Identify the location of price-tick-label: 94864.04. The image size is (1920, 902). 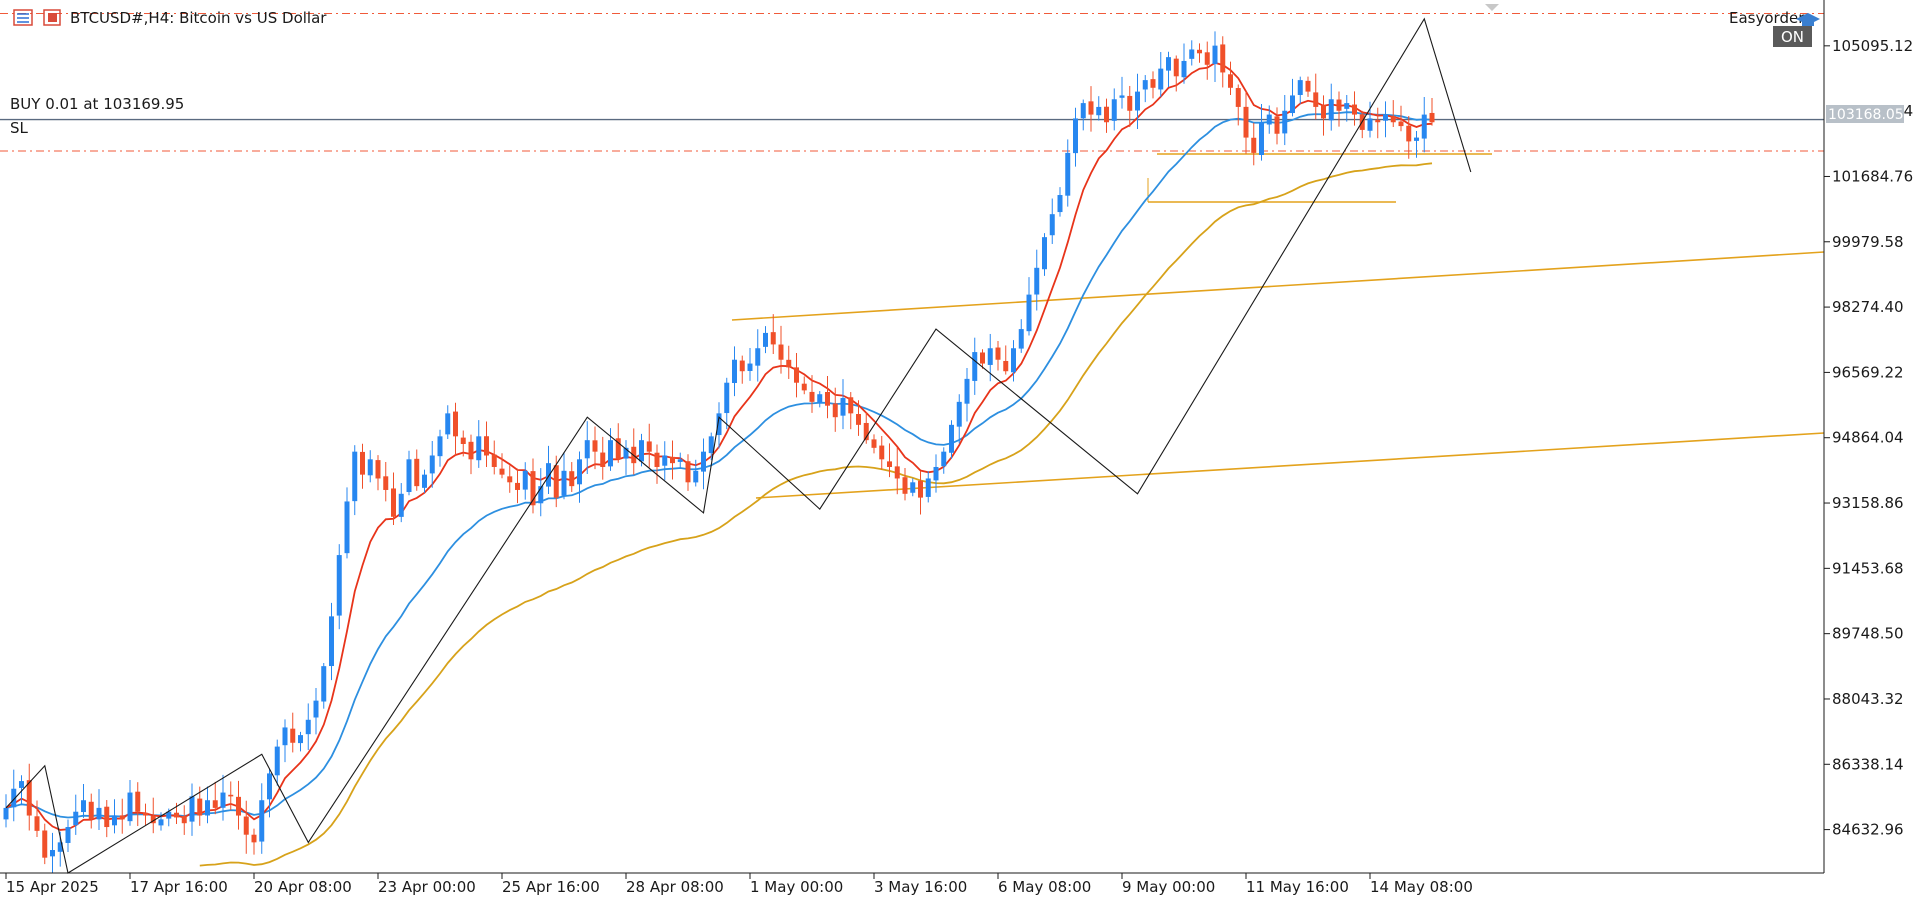
(1868, 438).